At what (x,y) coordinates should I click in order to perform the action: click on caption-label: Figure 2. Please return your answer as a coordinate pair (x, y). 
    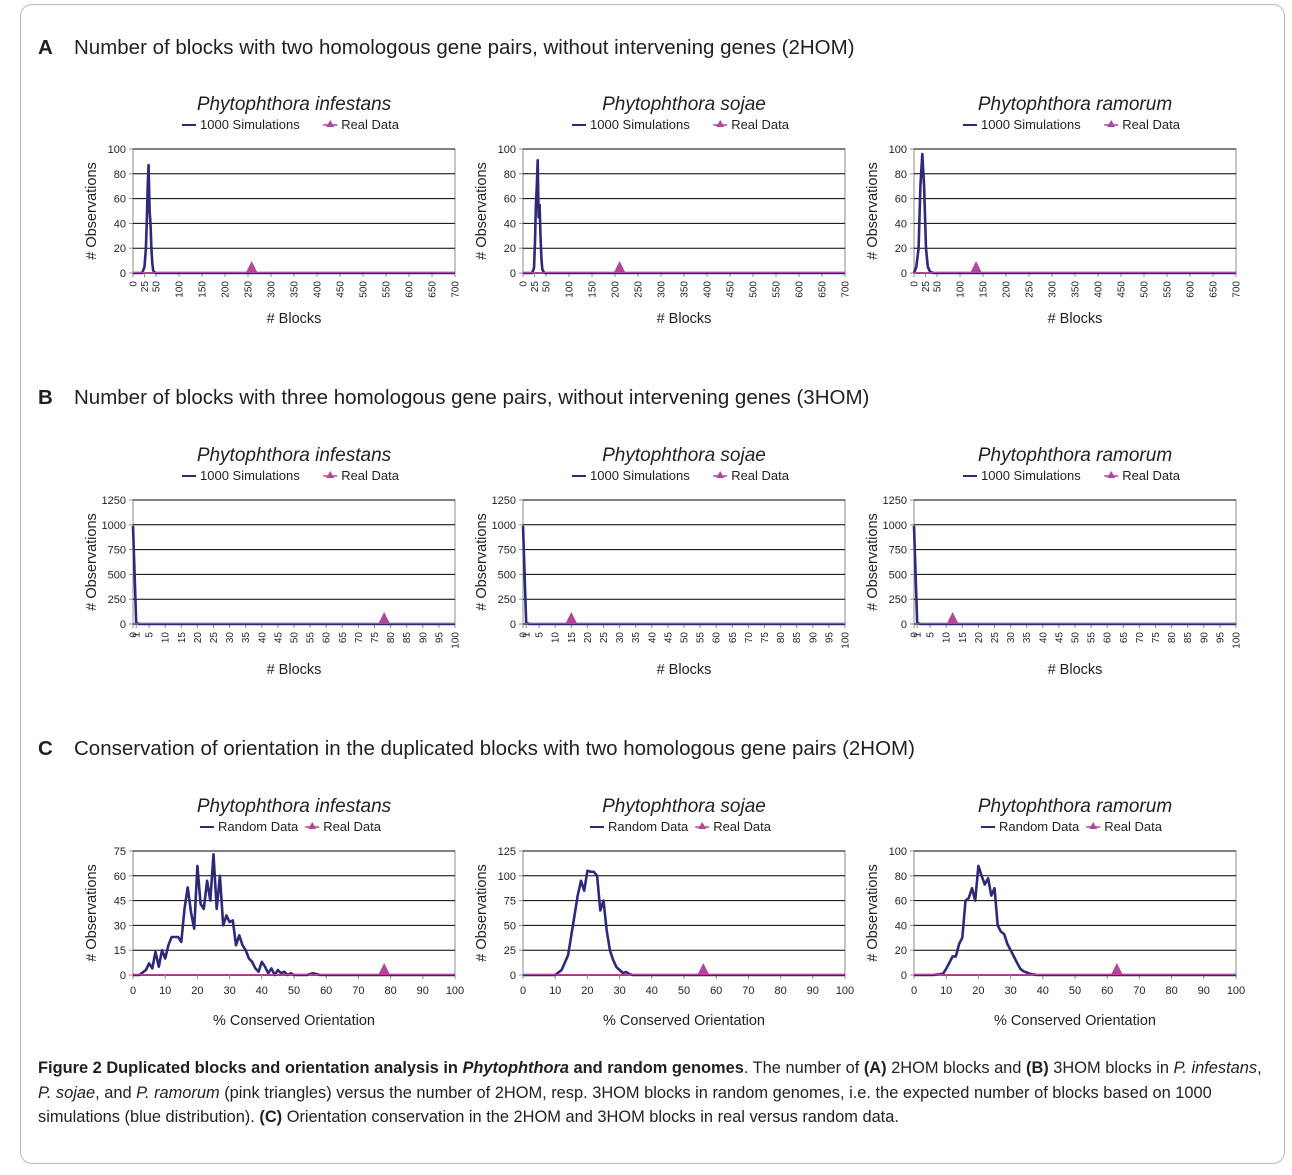
    Looking at the image, I should click on (70, 1068).